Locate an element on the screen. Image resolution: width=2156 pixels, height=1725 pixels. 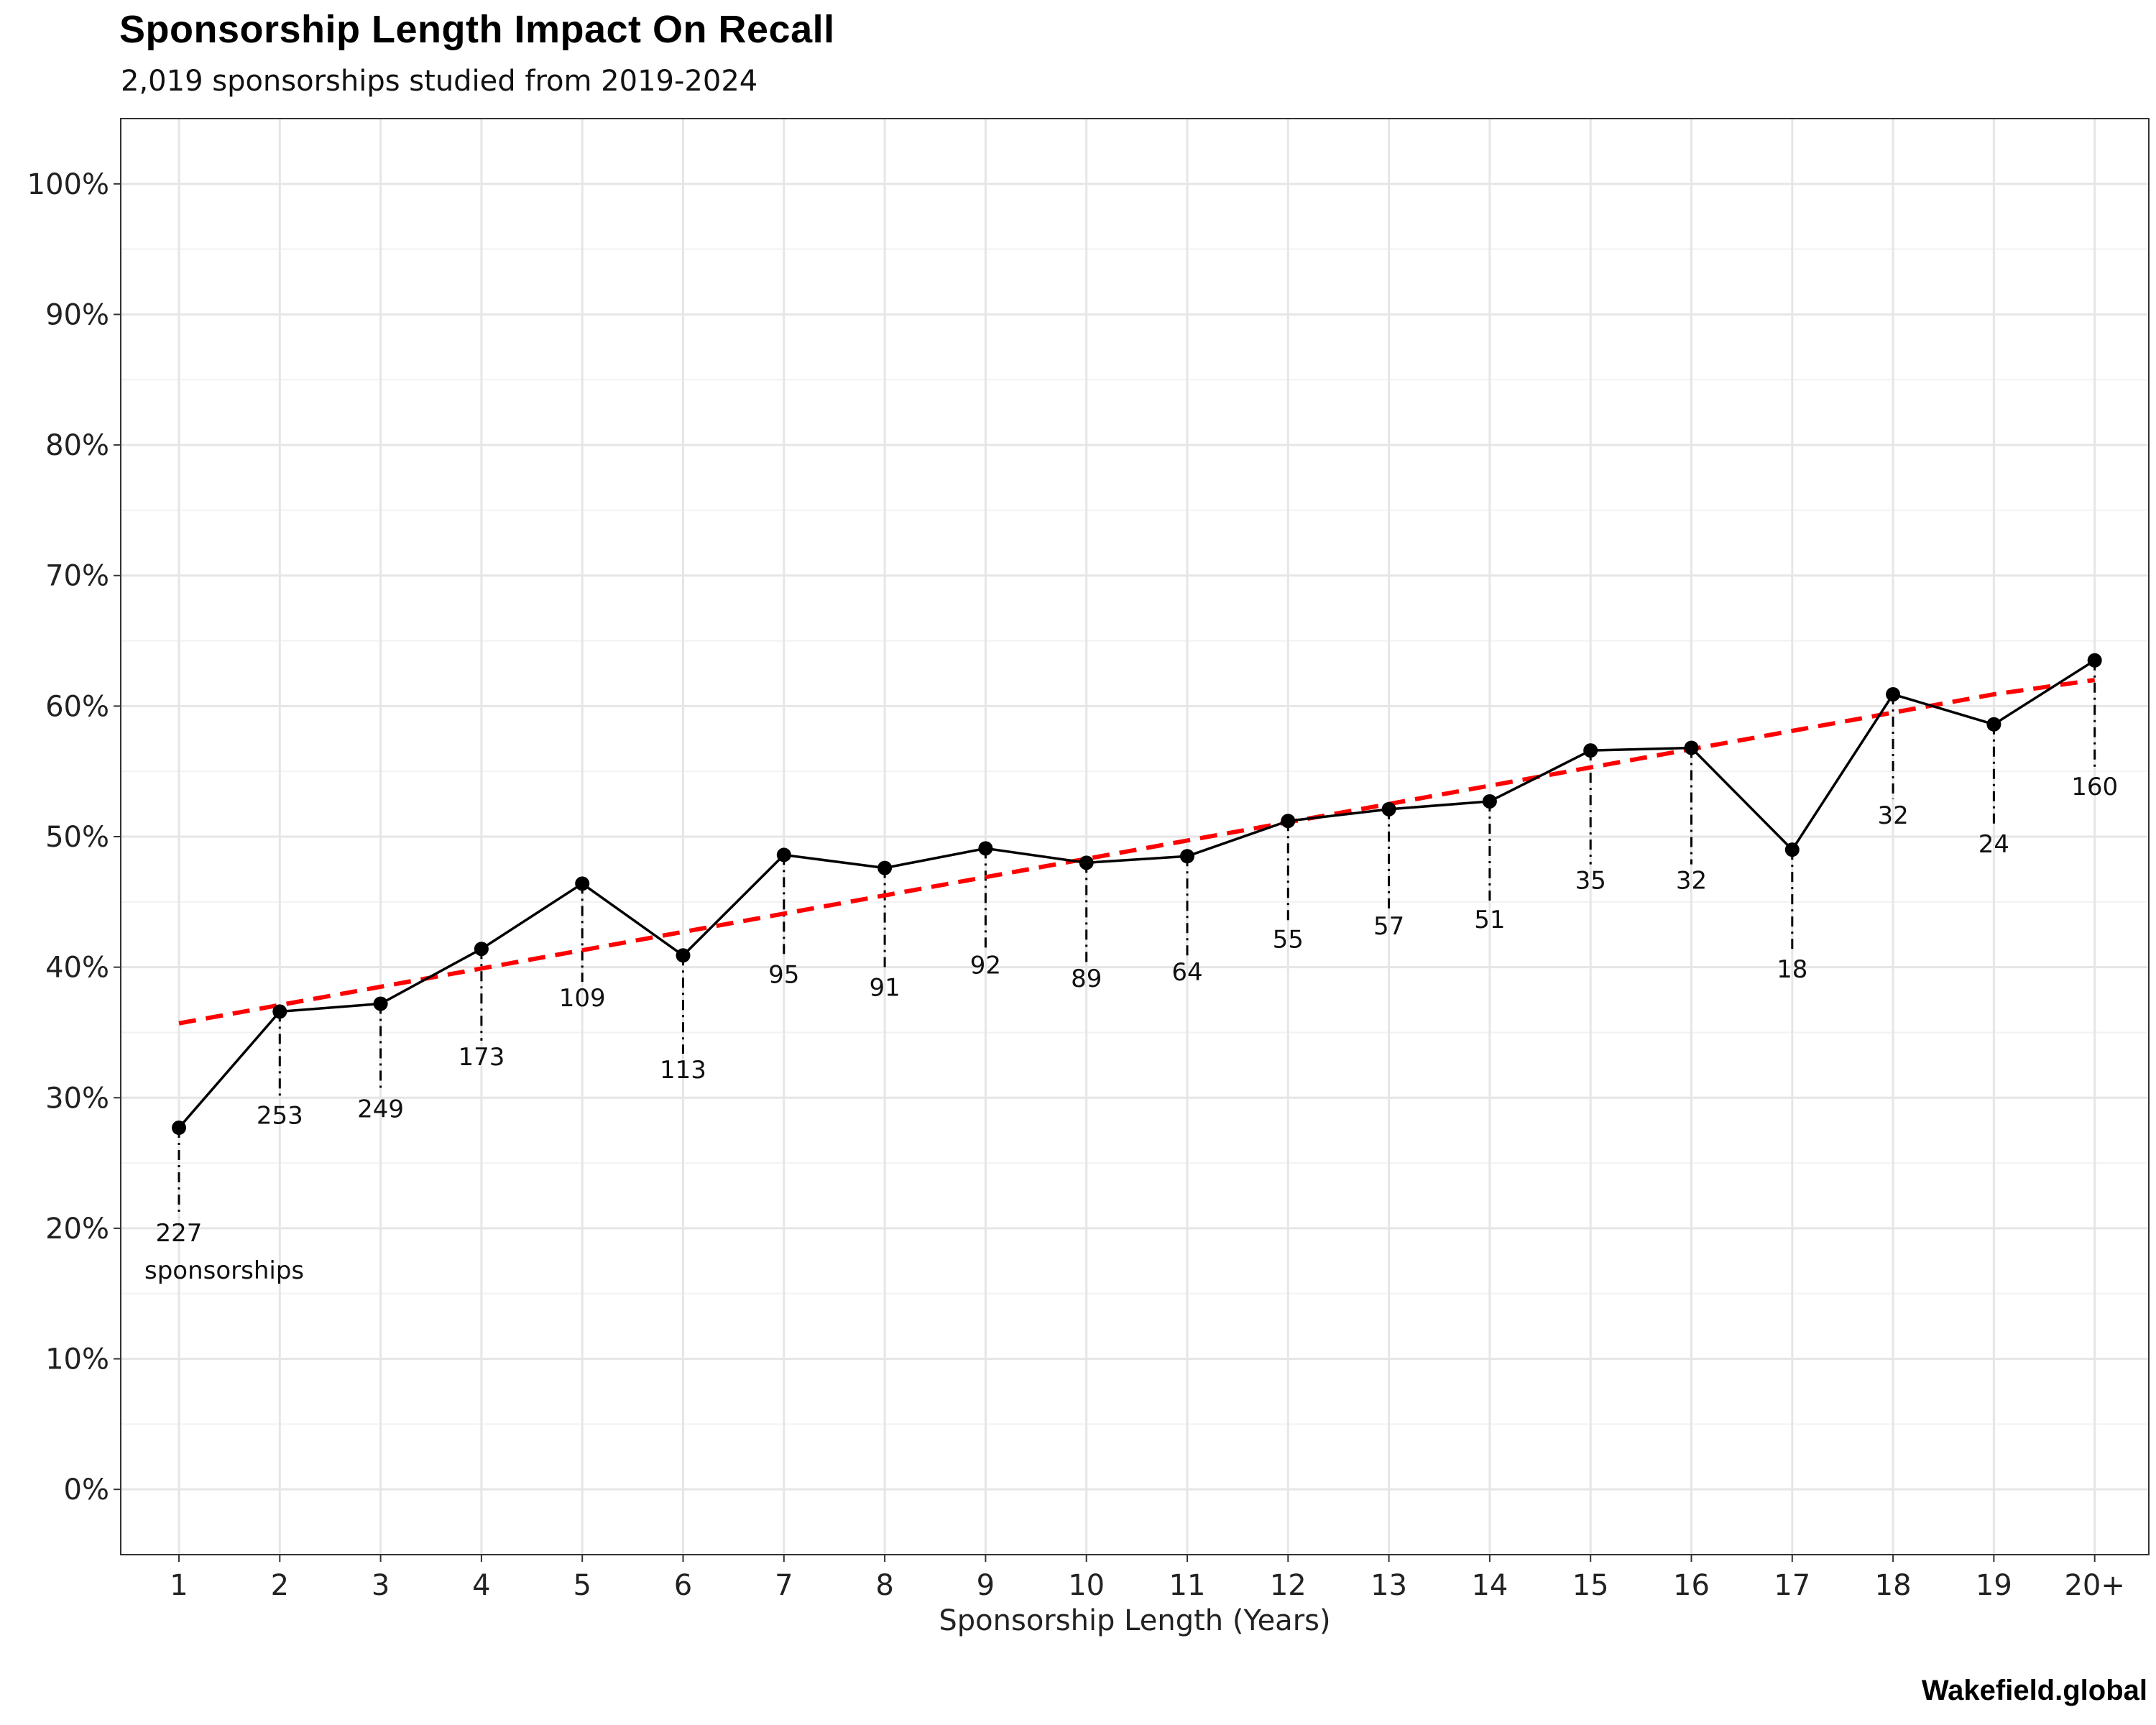
x-tick-label: 14 is located at coordinates (1490, 1585).